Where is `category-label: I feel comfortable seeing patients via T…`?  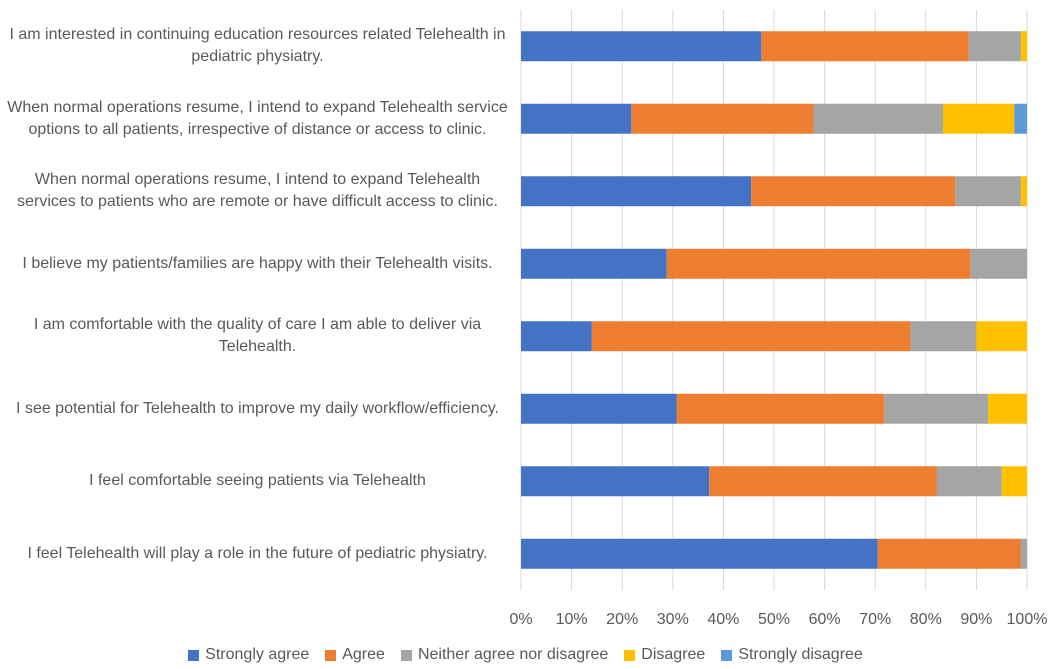 category-label: I feel comfortable seeing patients via T… is located at coordinates (257, 481).